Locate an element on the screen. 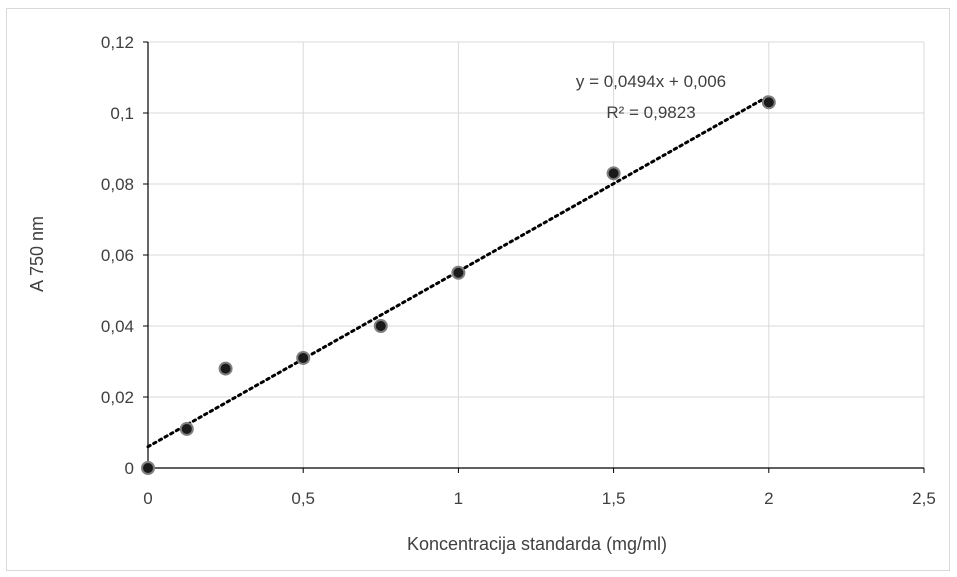  y-tick-label: 0 is located at coordinates (129, 468).